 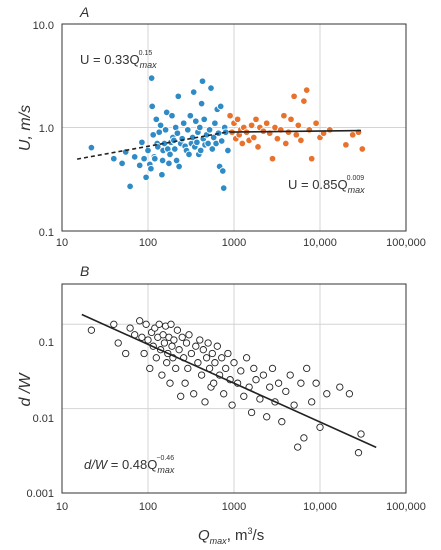 I want to click on panel-a-y-tick: 0.1, so click(x=46, y=233).